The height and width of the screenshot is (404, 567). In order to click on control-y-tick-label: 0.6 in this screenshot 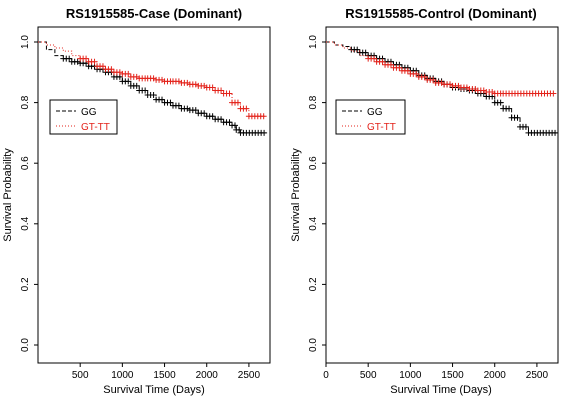, I will do `click(313, 163)`.